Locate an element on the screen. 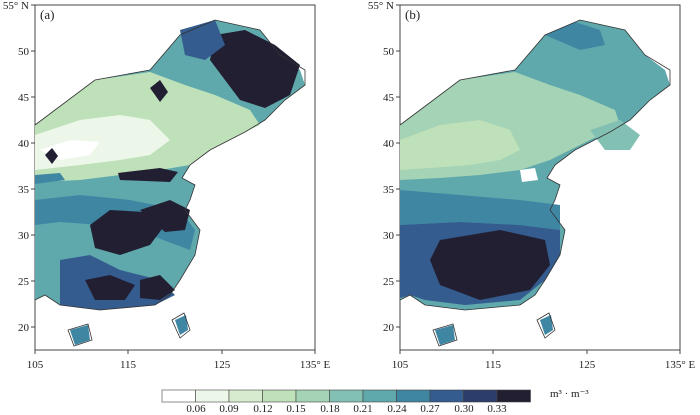 The width and height of the screenshot is (700, 415). colorbar-swatches is located at coordinates (346, 396).